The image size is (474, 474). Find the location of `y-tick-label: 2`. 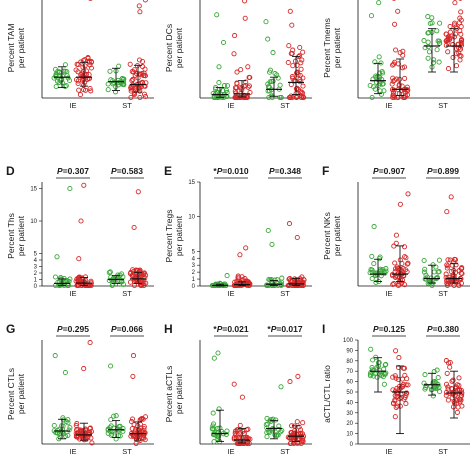

y-tick-label: 2 is located at coordinates (194, 273).